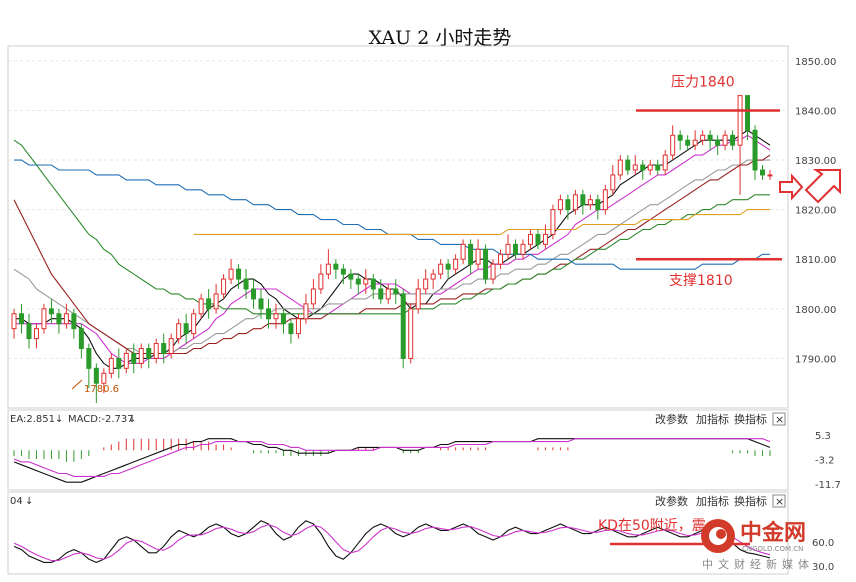 The height and width of the screenshot is (582, 856). Describe the element at coordinates (779, 501) in the screenshot. I see `kd-close-icon` at that location.